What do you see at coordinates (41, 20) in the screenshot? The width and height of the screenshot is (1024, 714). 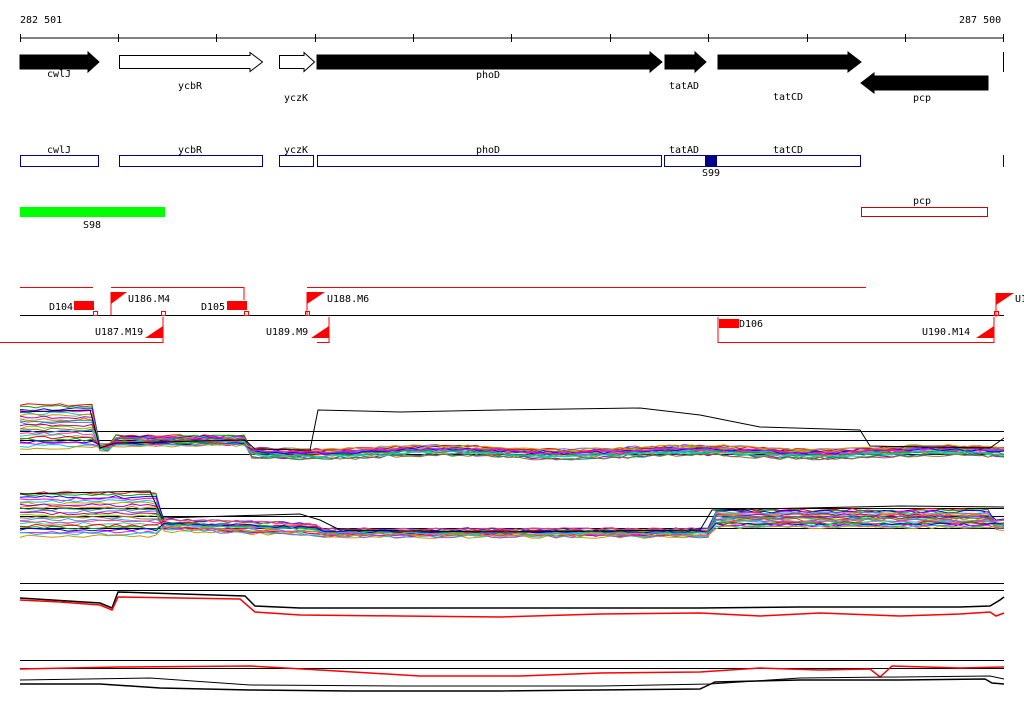 I see `ruler-start-label: 282 501` at bounding box center [41, 20].